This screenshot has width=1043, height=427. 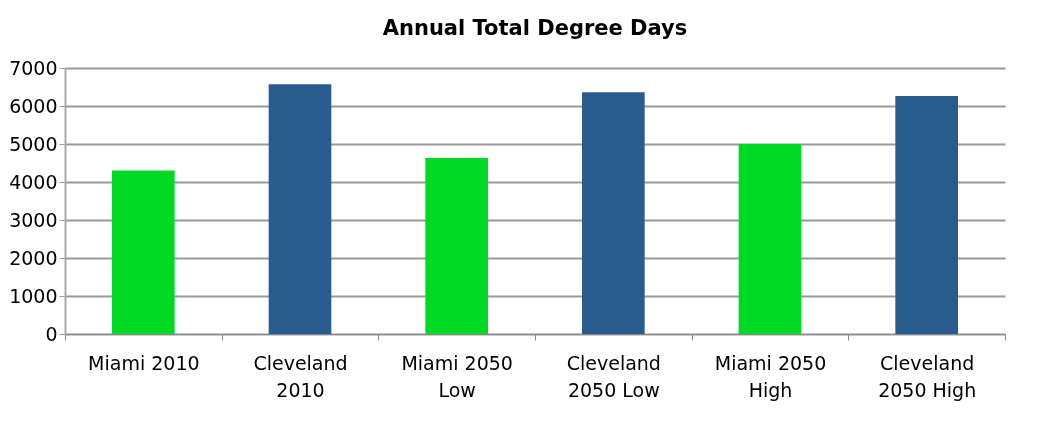 I want to click on y-tick-label: 6000, so click(x=33, y=105).